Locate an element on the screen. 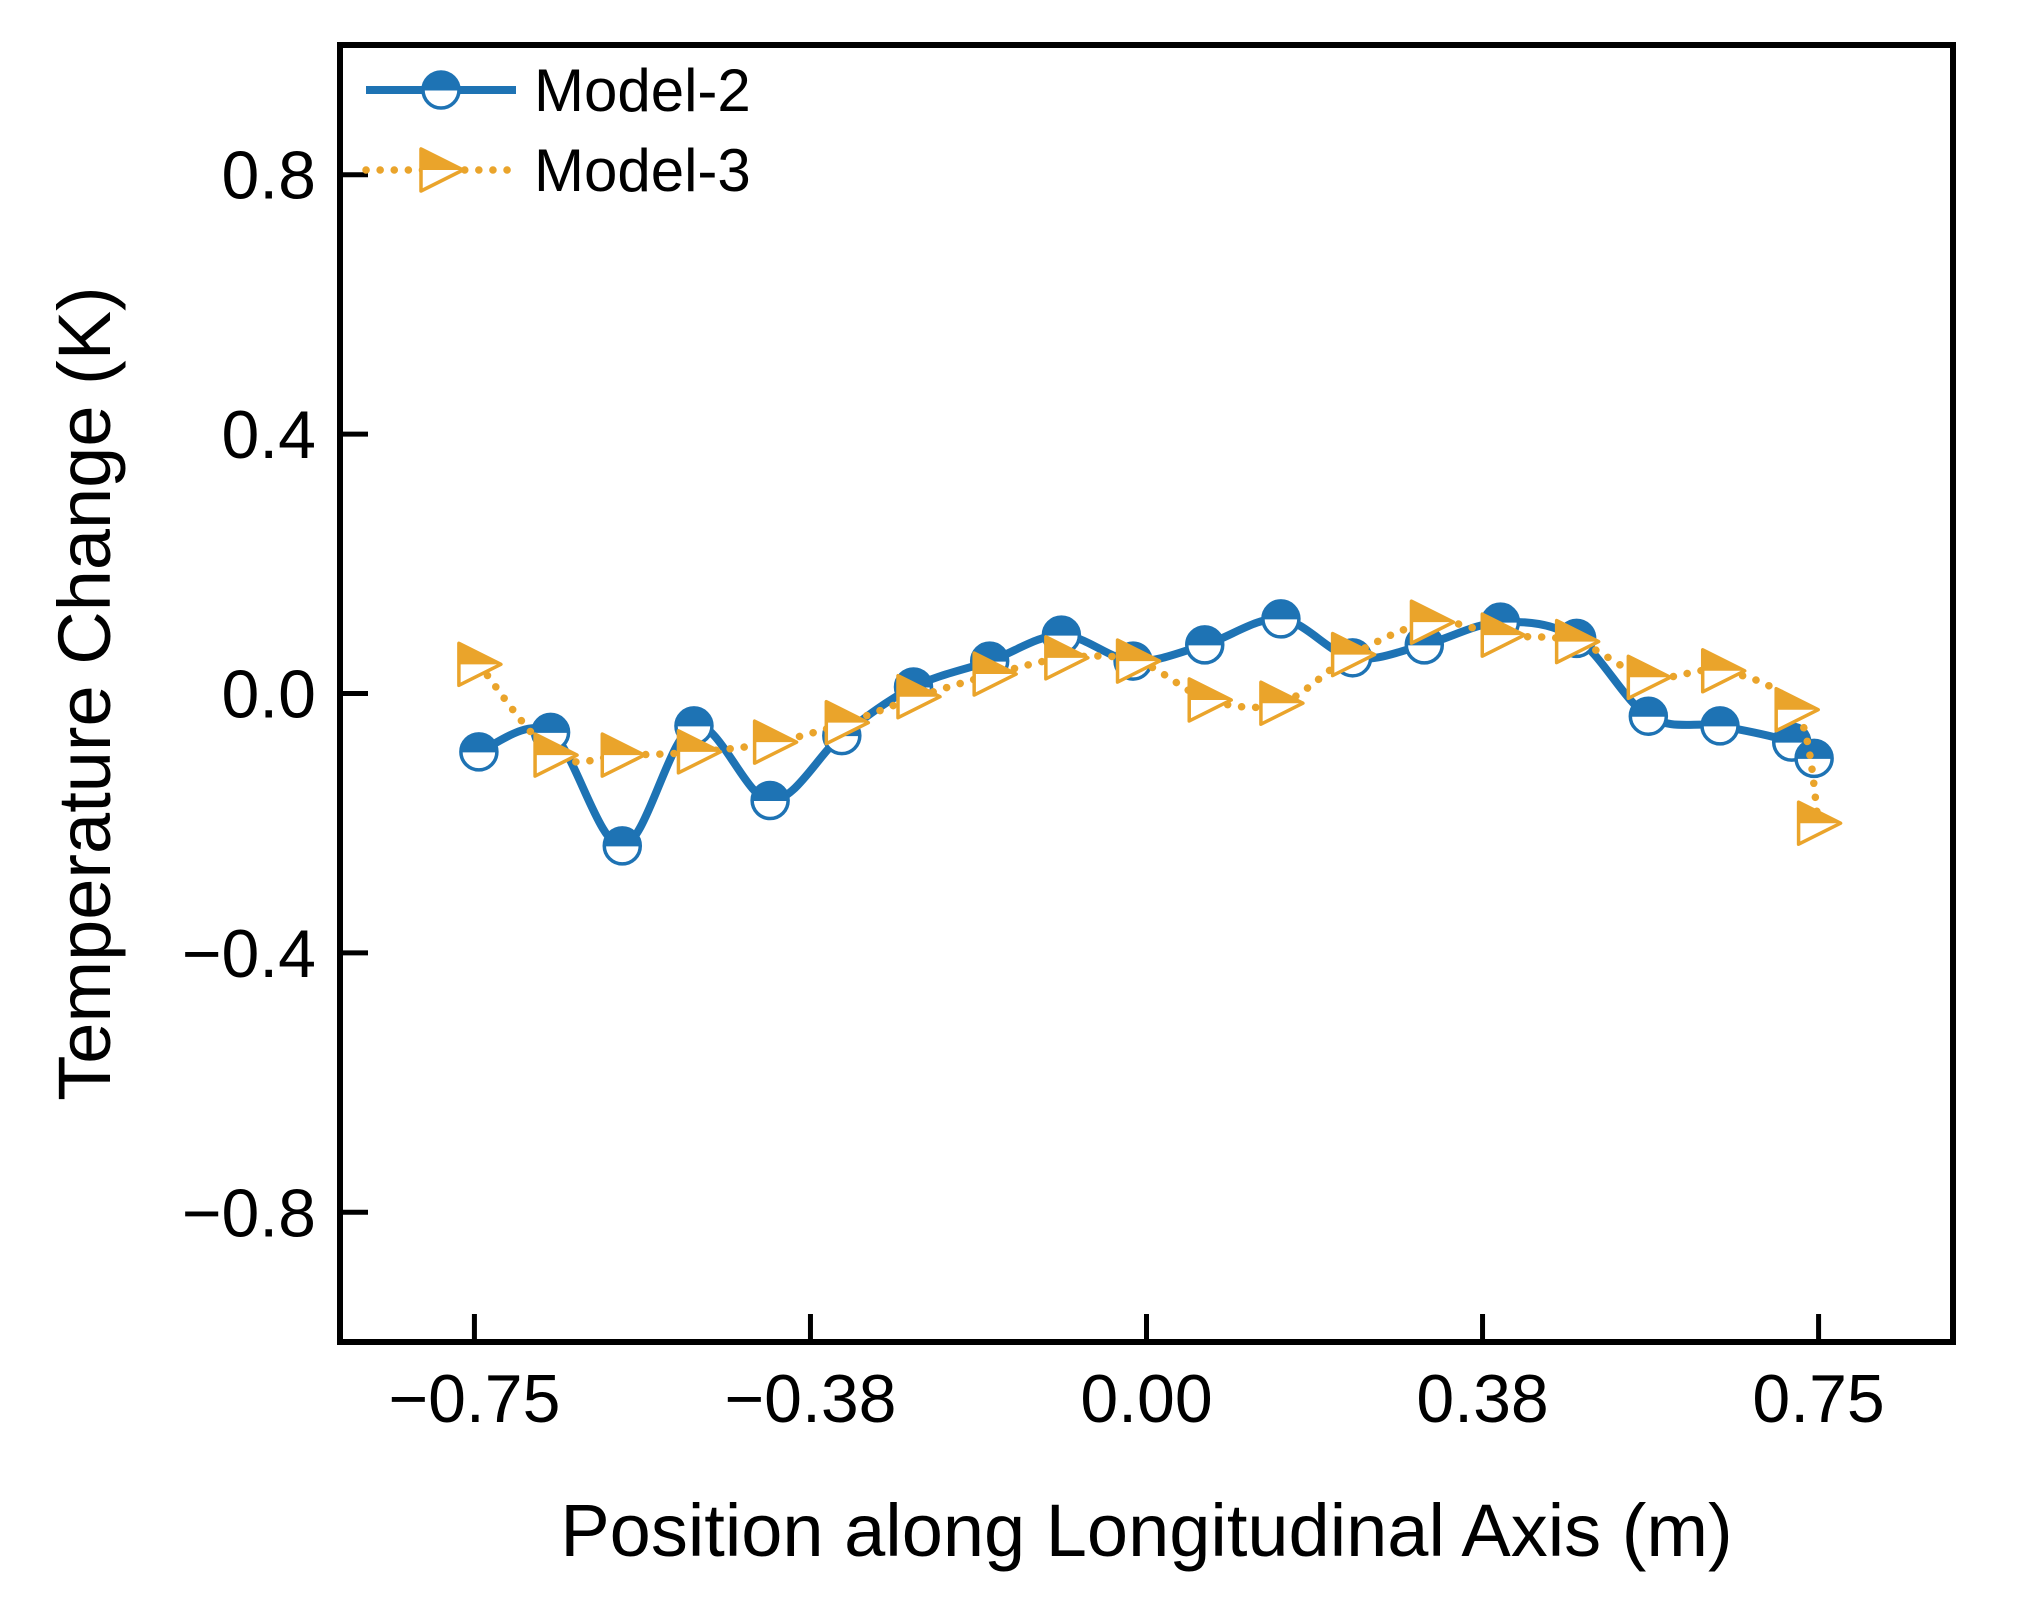 This screenshot has height=1606, width=2021. legend-item-model-2: Model-2 is located at coordinates (558, 90).